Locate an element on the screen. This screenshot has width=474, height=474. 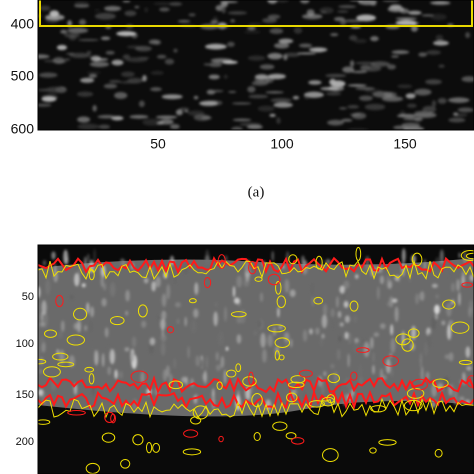
y-tick-label: 200 is located at coordinates (25, 442).